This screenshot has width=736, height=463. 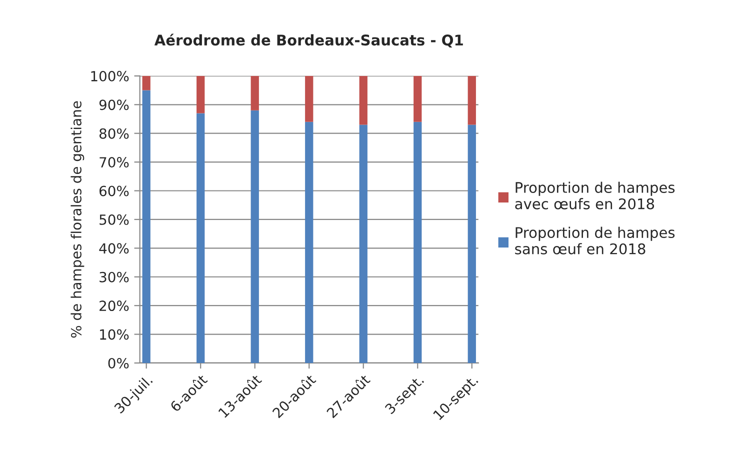 What do you see at coordinates (595, 196) in the screenshot?
I see `legend-label: Proportion de hampes avec œufs en 2018` at bounding box center [595, 196].